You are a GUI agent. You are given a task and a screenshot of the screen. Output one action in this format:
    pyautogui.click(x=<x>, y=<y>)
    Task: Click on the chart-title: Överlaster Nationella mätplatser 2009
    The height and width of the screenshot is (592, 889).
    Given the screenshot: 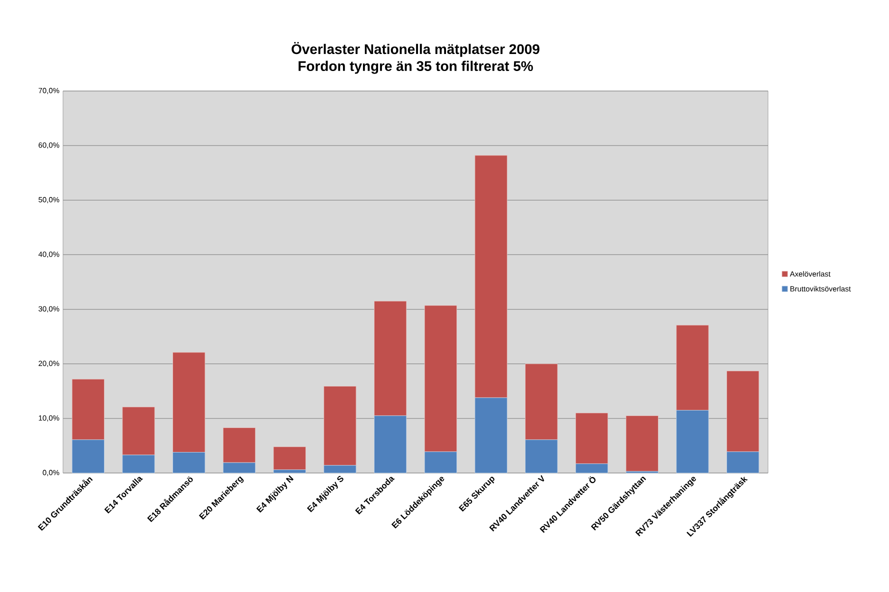 What is the action you would take?
    pyautogui.click(x=416, y=49)
    